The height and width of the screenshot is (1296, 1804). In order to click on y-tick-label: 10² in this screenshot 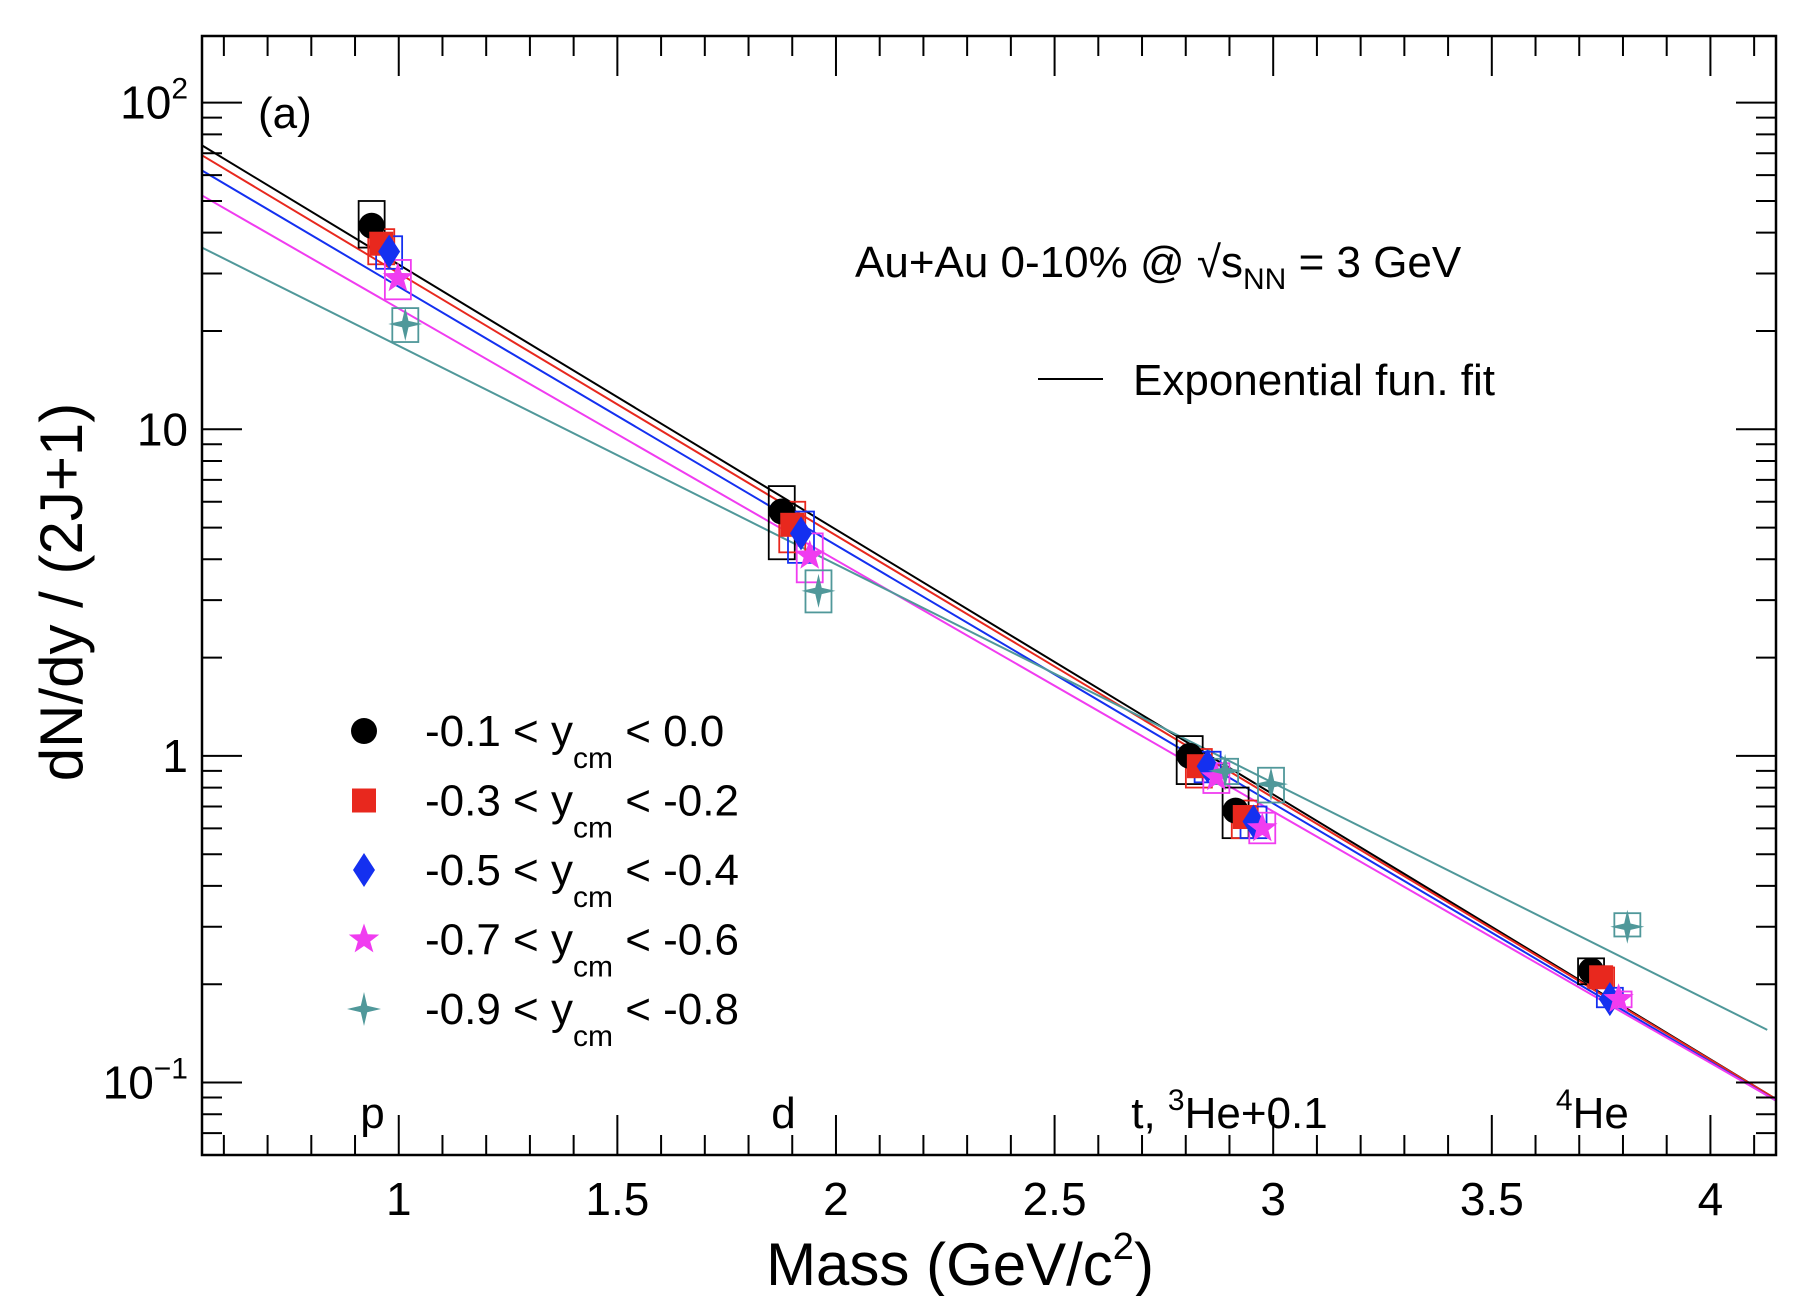, I will do `click(154, 101)`.